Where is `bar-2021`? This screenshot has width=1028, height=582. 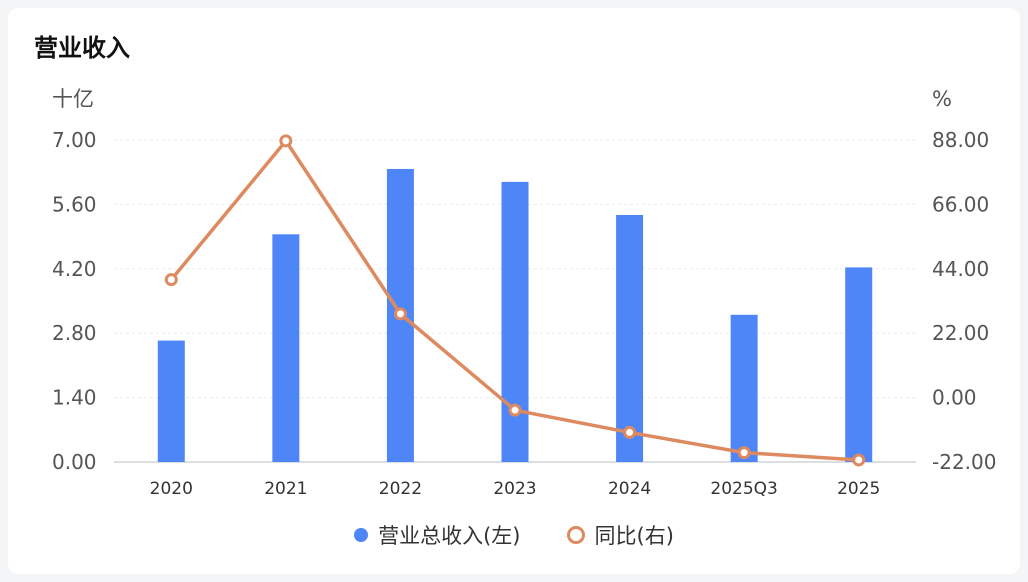
bar-2021 is located at coordinates (286, 348).